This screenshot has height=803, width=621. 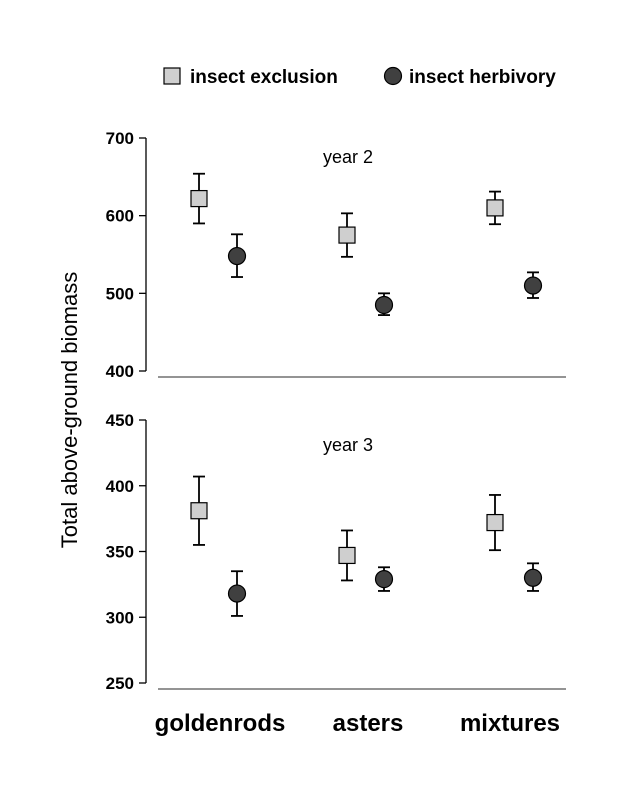 What do you see at coordinates (264, 77) in the screenshot?
I see `legend-label-insect-exclusion: insect exclusion` at bounding box center [264, 77].